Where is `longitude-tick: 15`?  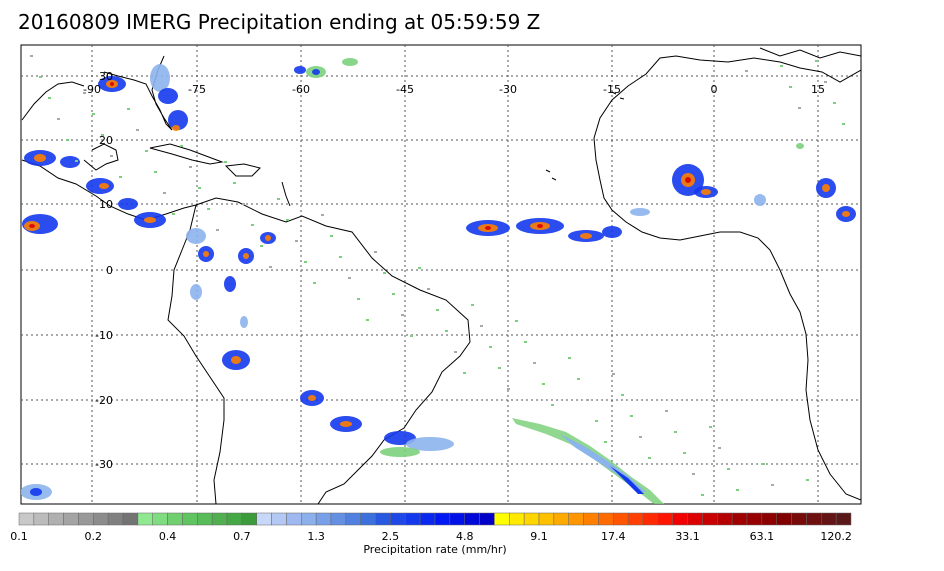 longitude-tick: 15 is located at coordinates (818, 89).